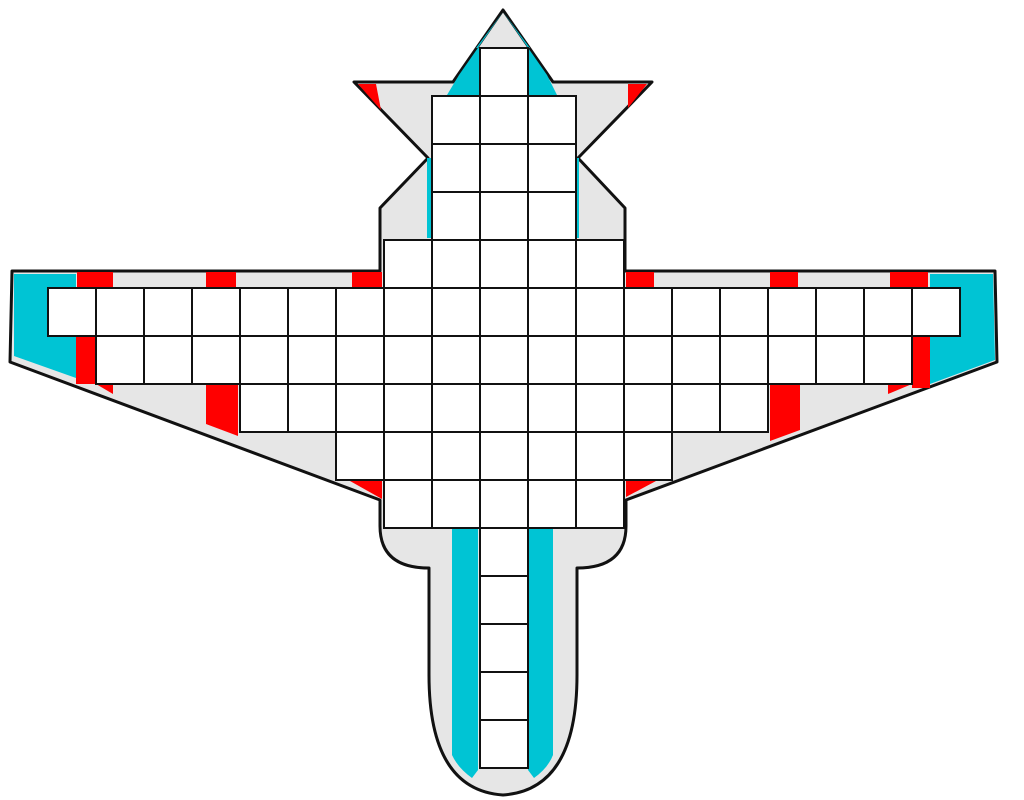  I want to click on grid-cell-r6-c15, so click(792, 360).